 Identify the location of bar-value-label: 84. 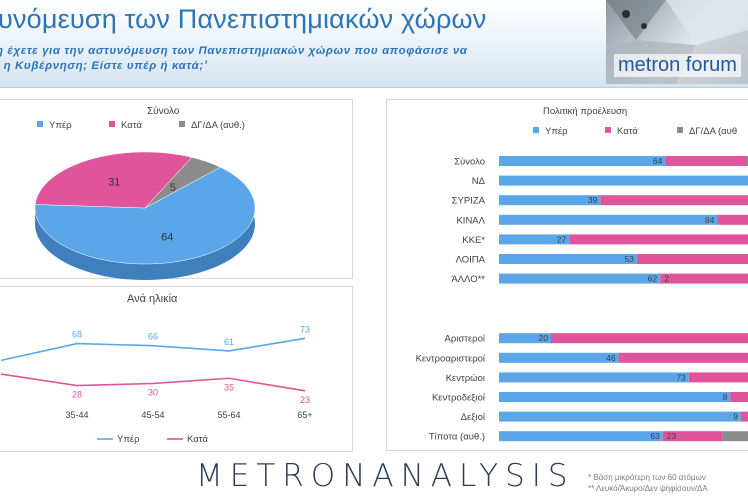
(710, 220).